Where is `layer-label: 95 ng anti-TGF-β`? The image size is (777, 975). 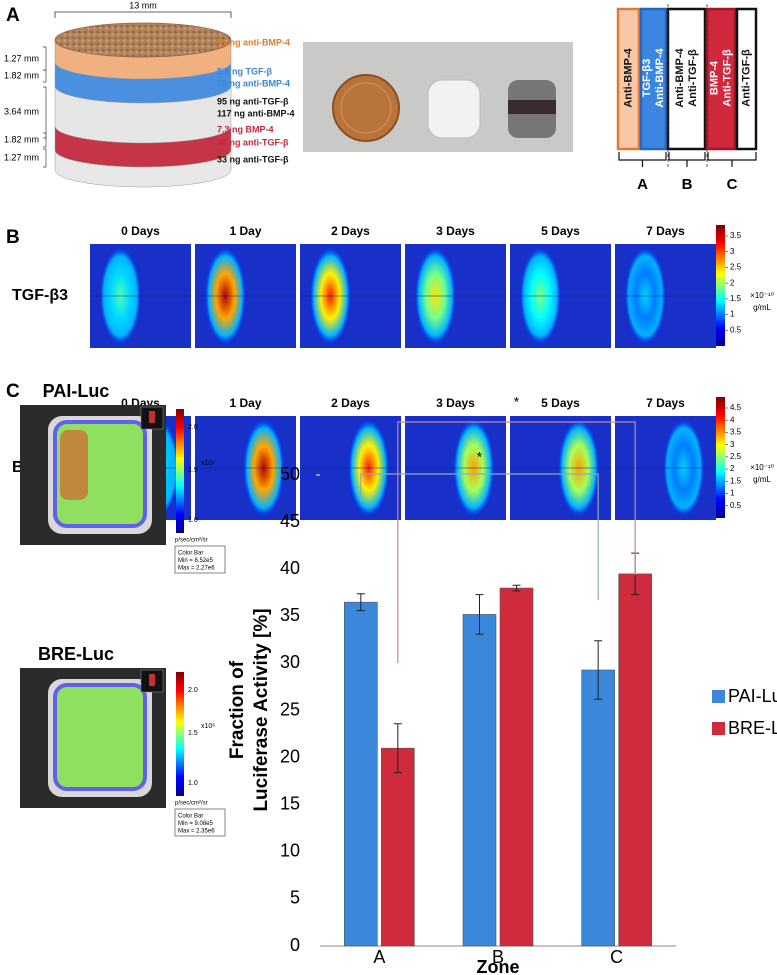
layer-label: 95 ng anti-TGF-β is located at coordinates (253, 101).